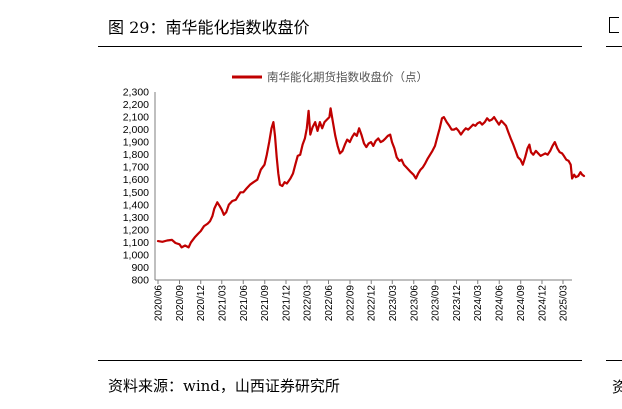  I want to click on y-tick-label: 2,300, so click(136, 93).